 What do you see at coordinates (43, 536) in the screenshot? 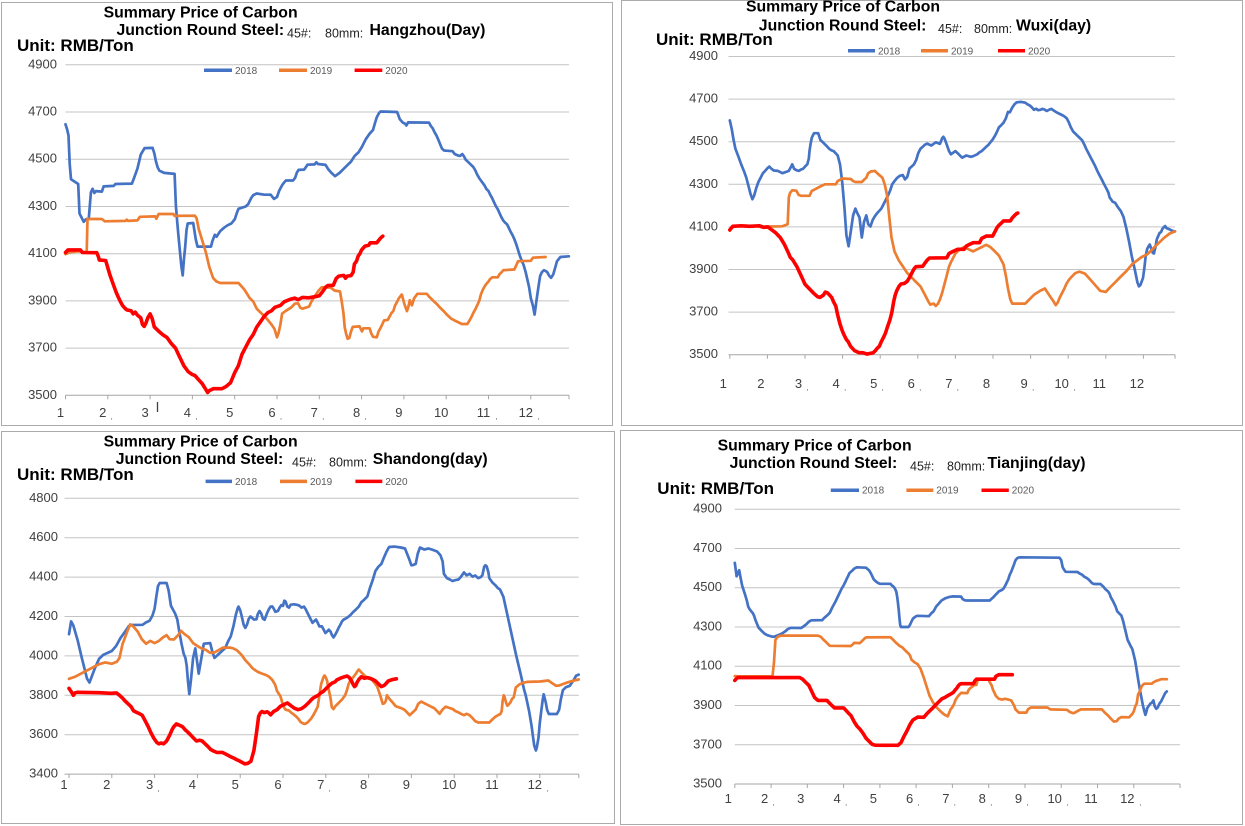
I see `svg-text: 4600` at bounding box center [43, 536].